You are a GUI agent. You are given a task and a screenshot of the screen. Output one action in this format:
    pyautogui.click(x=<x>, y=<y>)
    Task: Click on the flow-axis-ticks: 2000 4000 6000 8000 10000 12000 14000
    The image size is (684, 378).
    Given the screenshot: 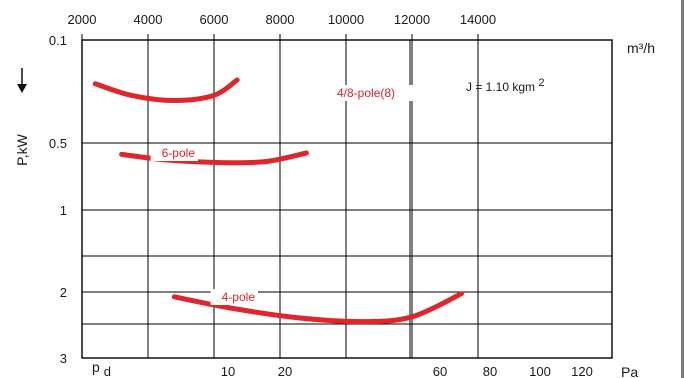 What is the action you would take?
    pyautogui.click(x=282, y=26)
    